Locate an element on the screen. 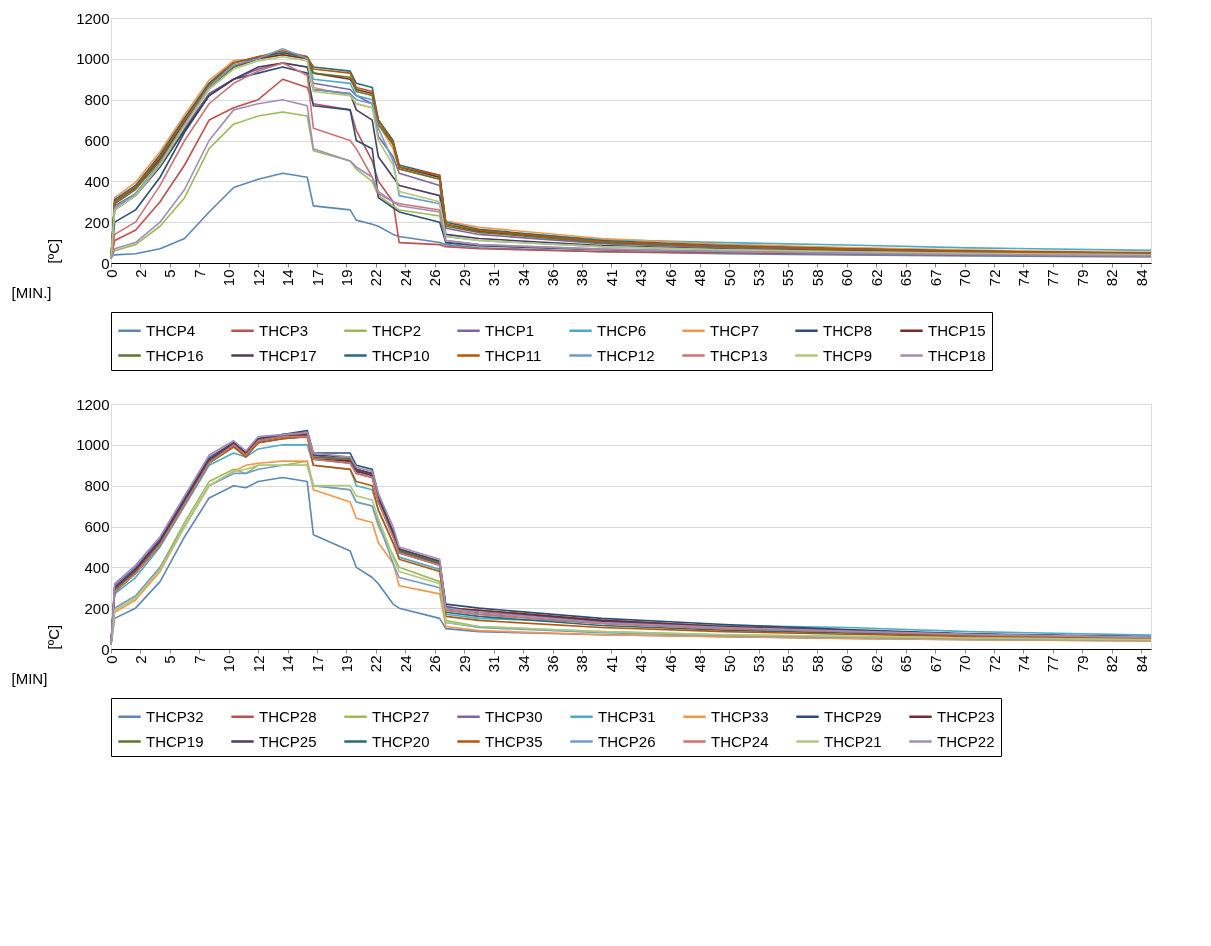 This screenshot has height=946, width=1211. legend-label: THCP10 is located at coordinates (401, 355).